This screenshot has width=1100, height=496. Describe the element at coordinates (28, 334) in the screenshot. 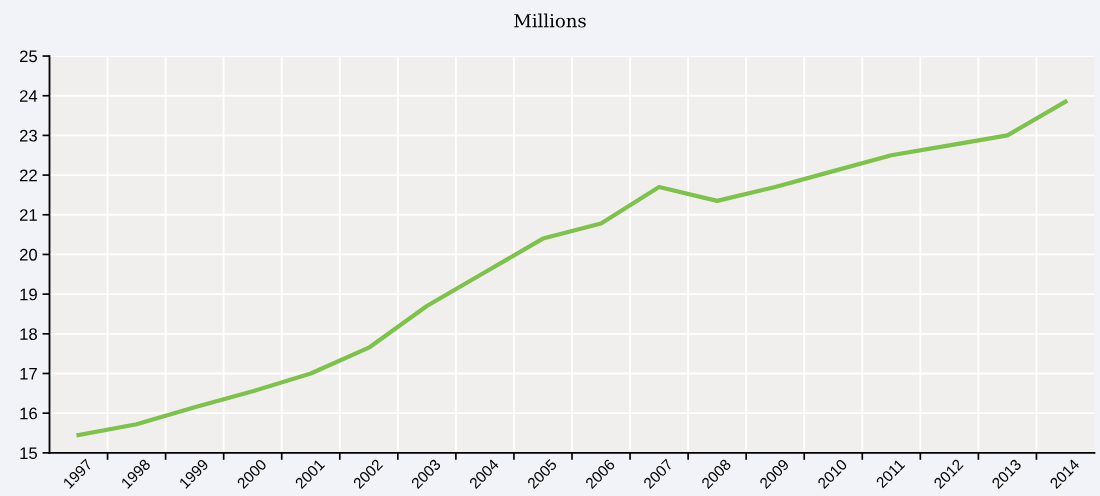

I see `y-tick-label: 18` at that location.